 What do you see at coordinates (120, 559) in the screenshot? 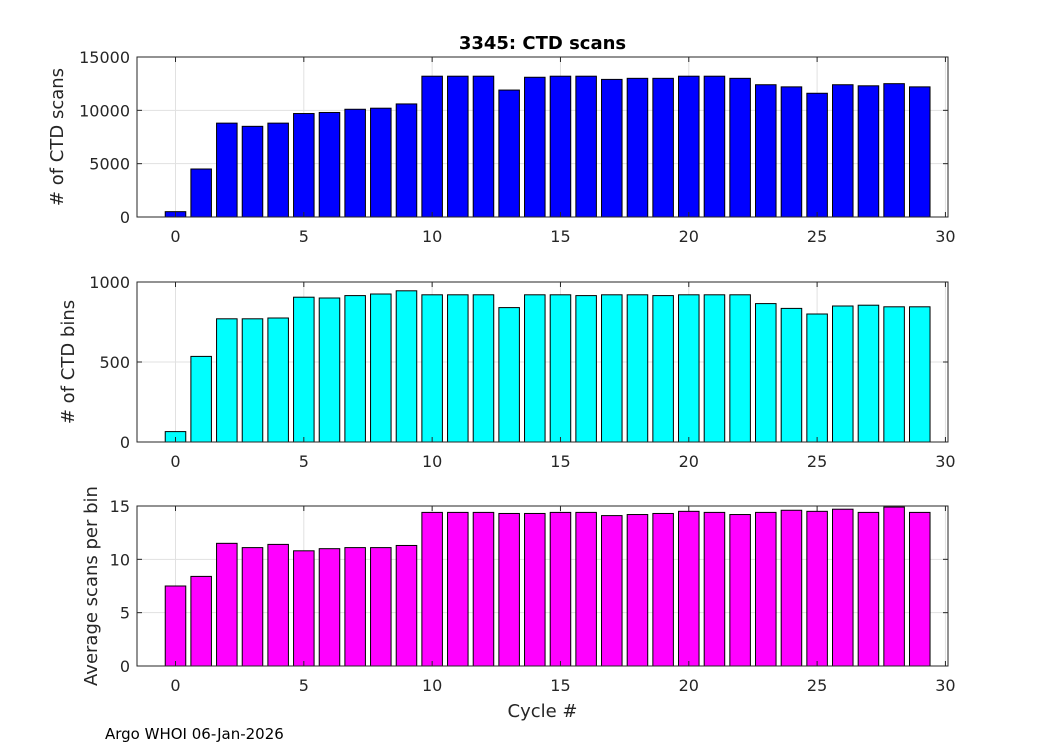
I see `y-tick-label: 10` at bounding box center [120, 559].